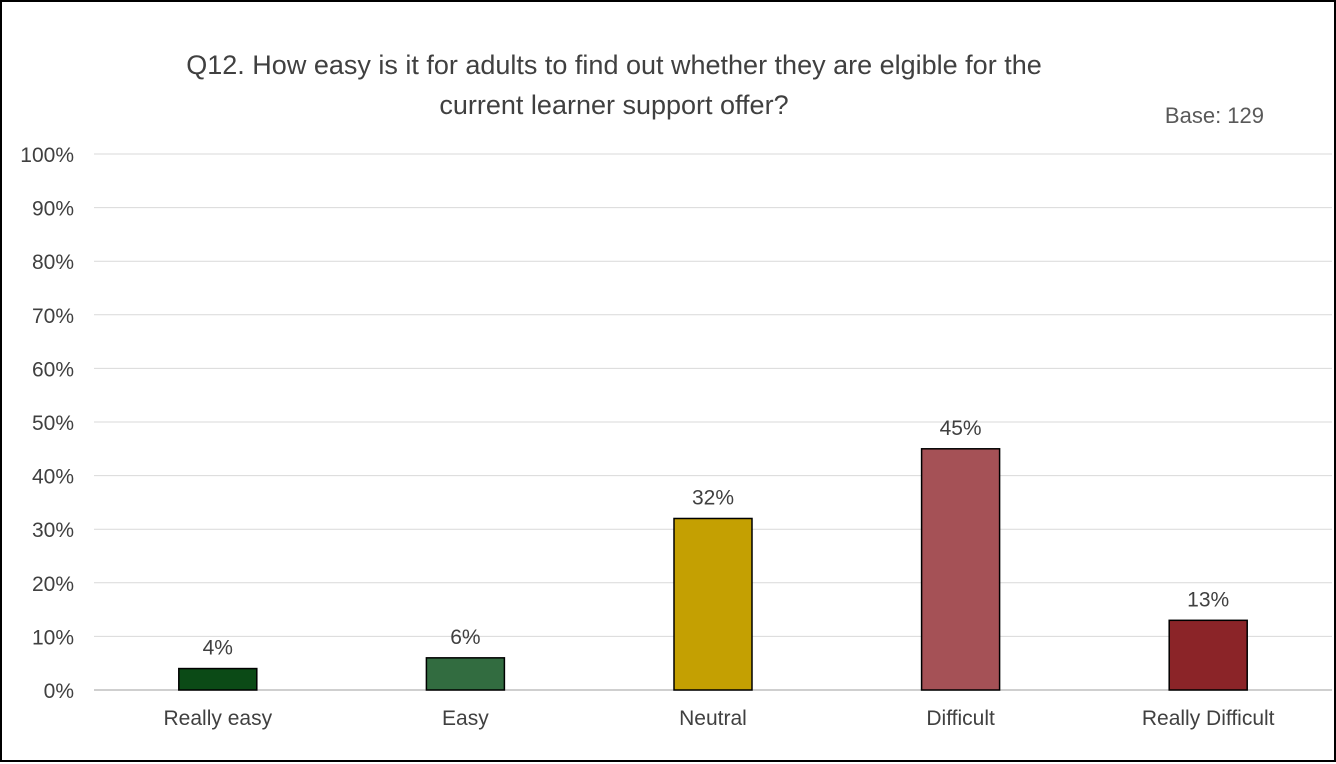 The image size is (1336, 764). What do you see at coordinates (465, 637) in the screenshot?
I see `data-label: 6%` at bounding box center [465, 637].